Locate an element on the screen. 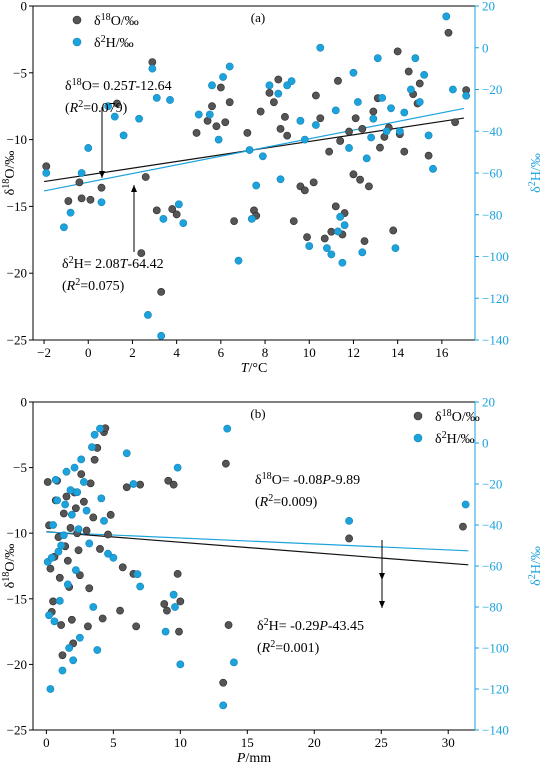  left-y-axis-title: δ18O/‰ is located at coordinates (10, 173).